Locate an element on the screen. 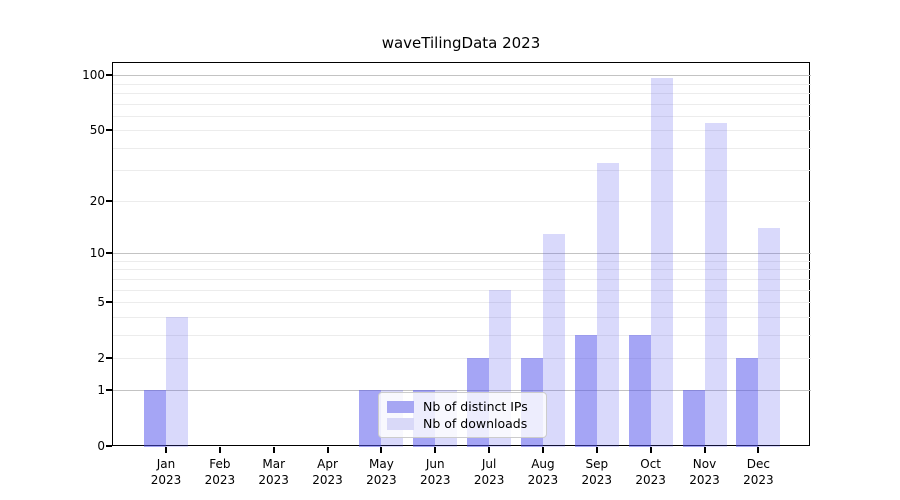  chart-title: waveTilingData 2023 is located at coordinates (461, 43).